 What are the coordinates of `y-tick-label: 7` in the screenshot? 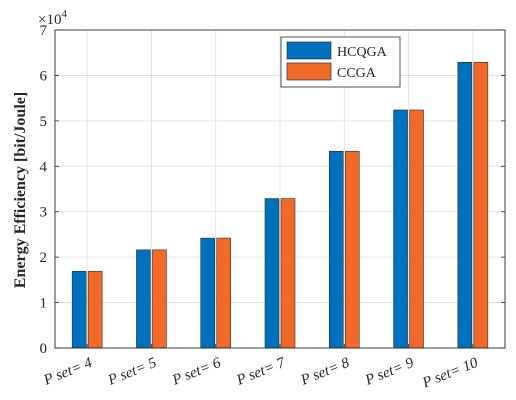 It's located at (44, 31).